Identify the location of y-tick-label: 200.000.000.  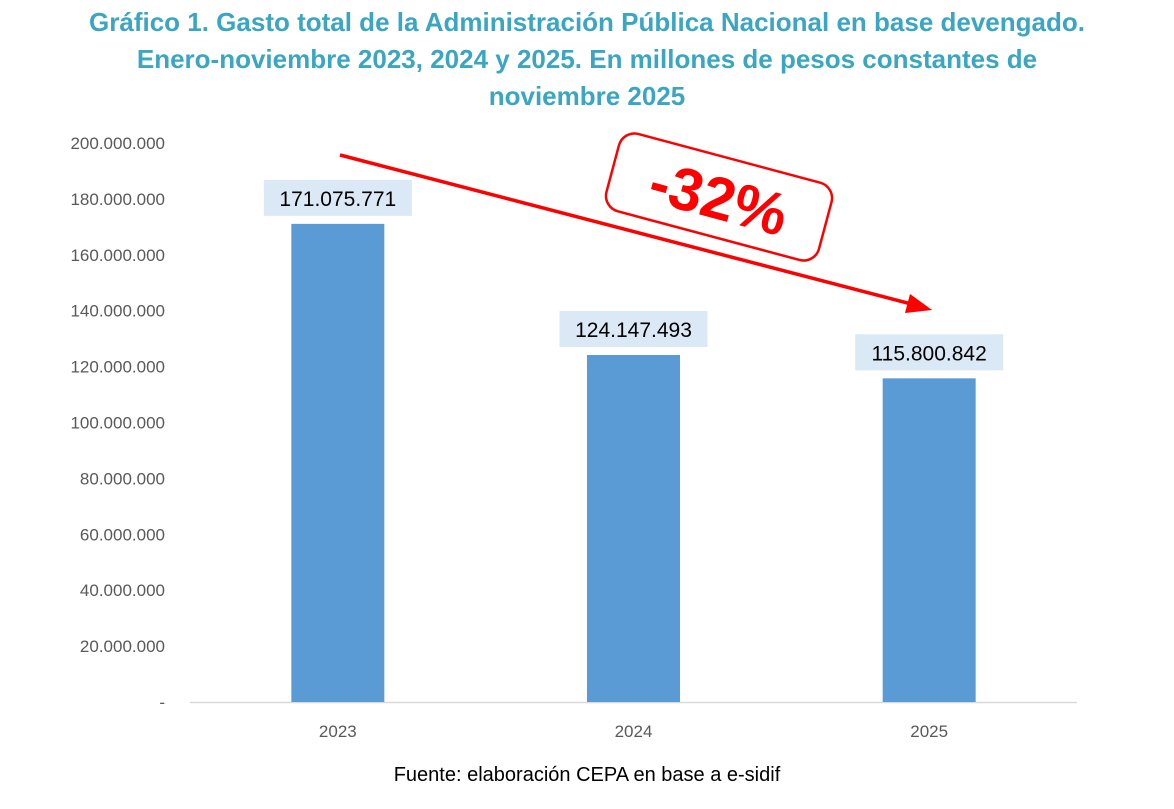
(117, 143).